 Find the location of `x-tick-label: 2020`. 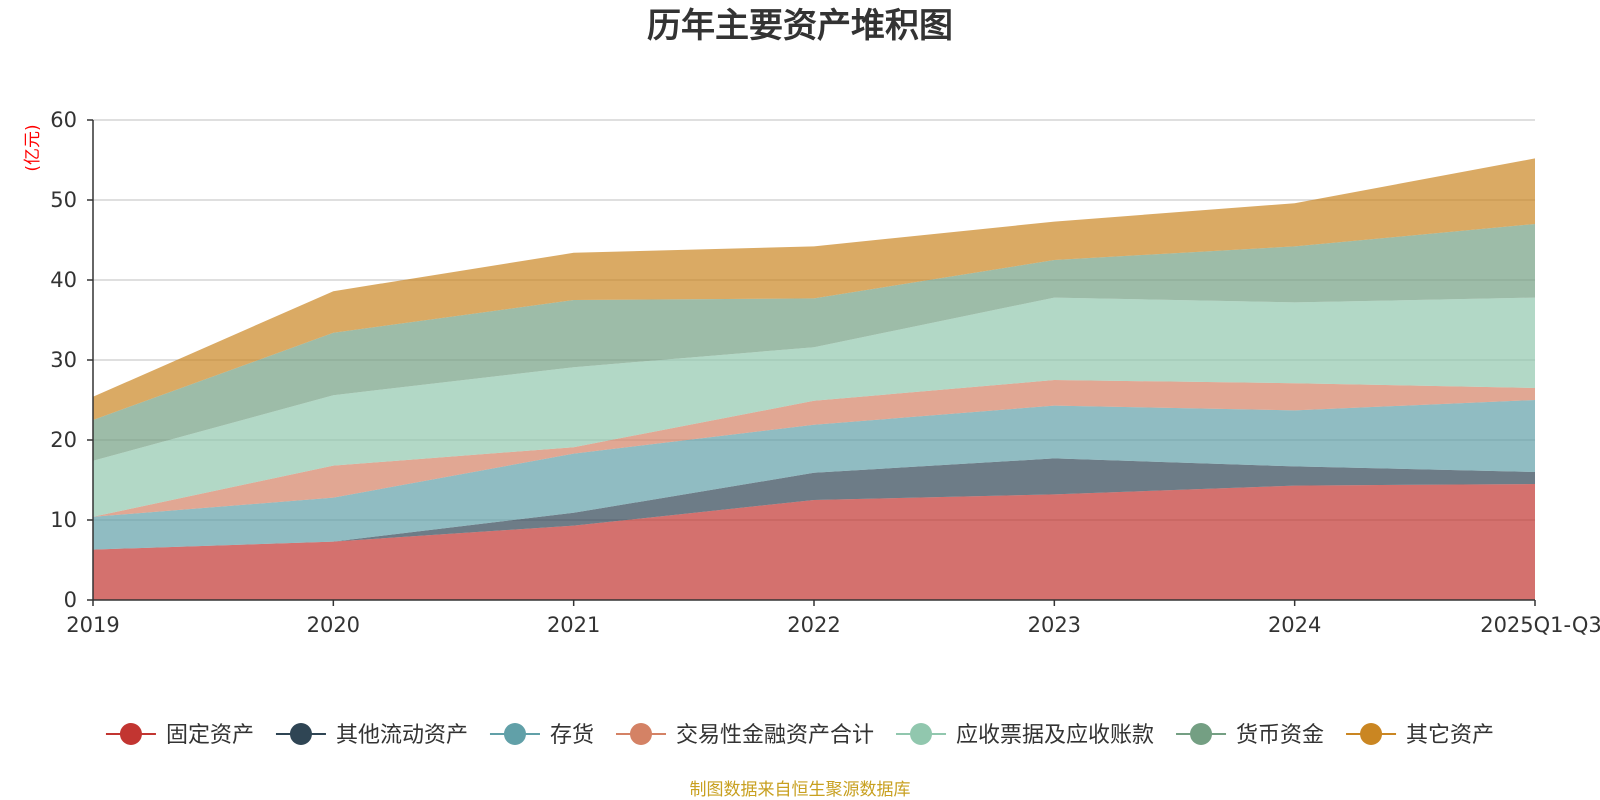

x-tick-label: 2020 is located at coordinates (333, 625).